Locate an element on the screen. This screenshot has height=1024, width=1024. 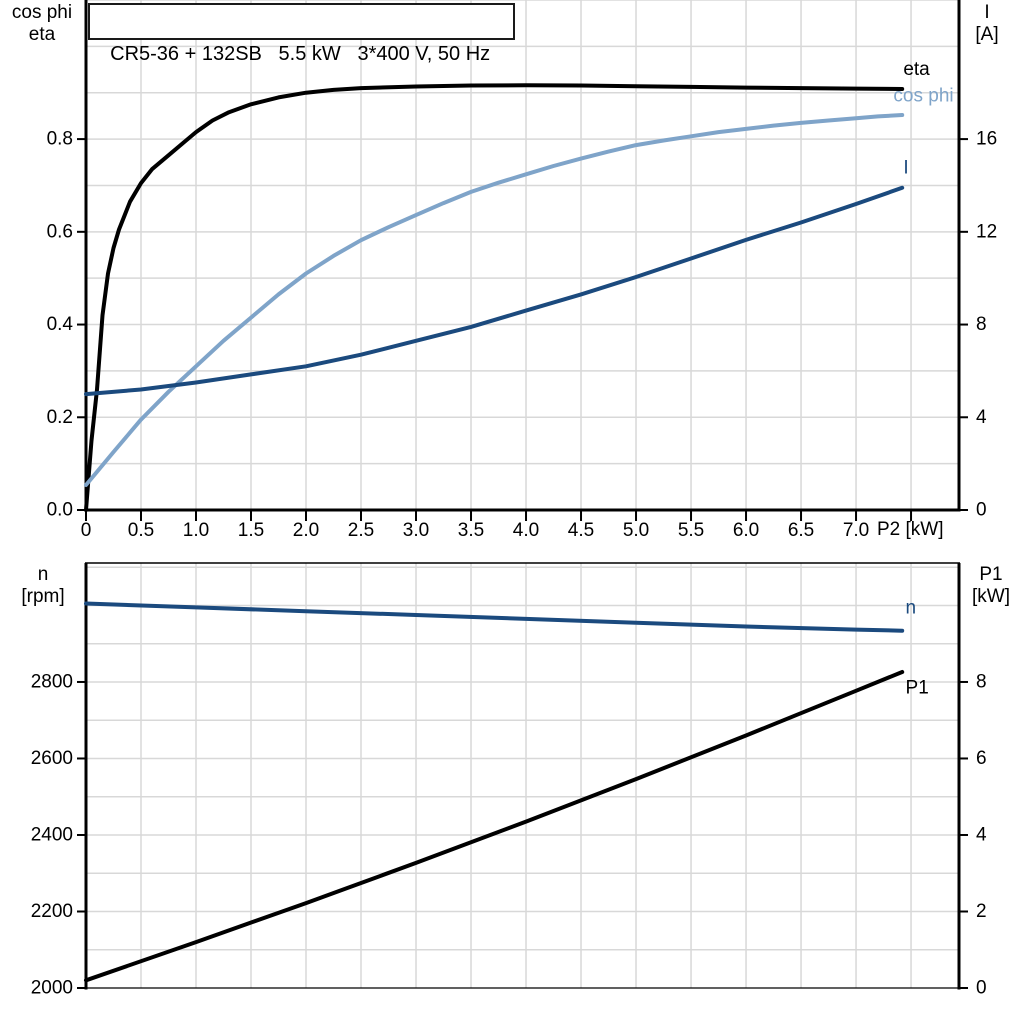
right-axis-label-unit-kw: [kW] is located at coordinates (991, 596).